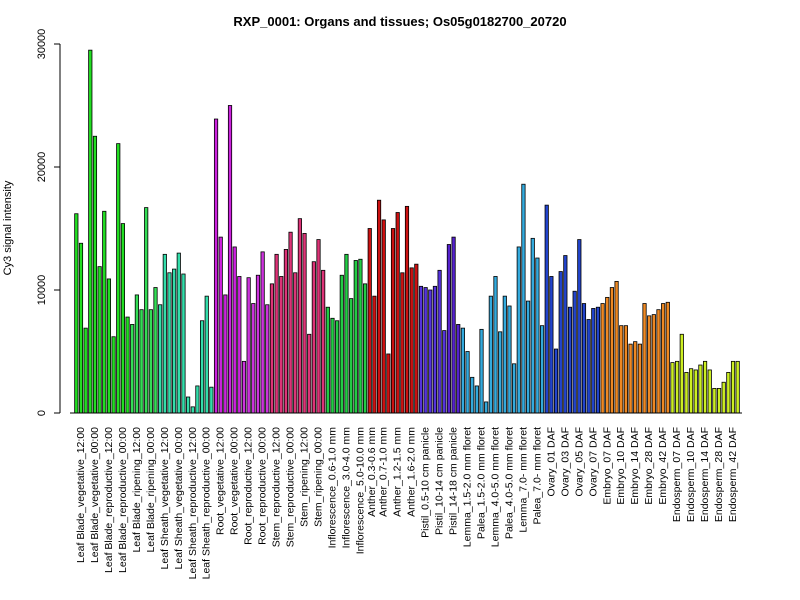  I want to click on category-label: Inflorescence_3.0-4.0 mm, so click(346, 488).